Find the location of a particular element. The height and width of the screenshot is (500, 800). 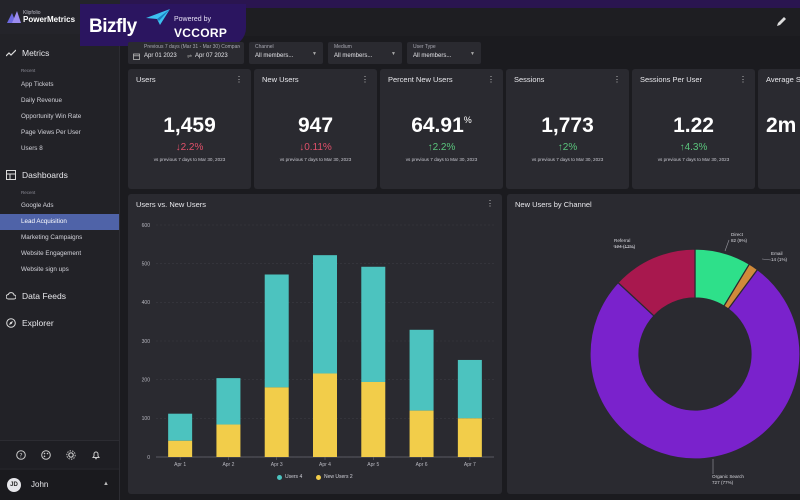

nav-metrics: Metrics is located at coordinates (27, 53).